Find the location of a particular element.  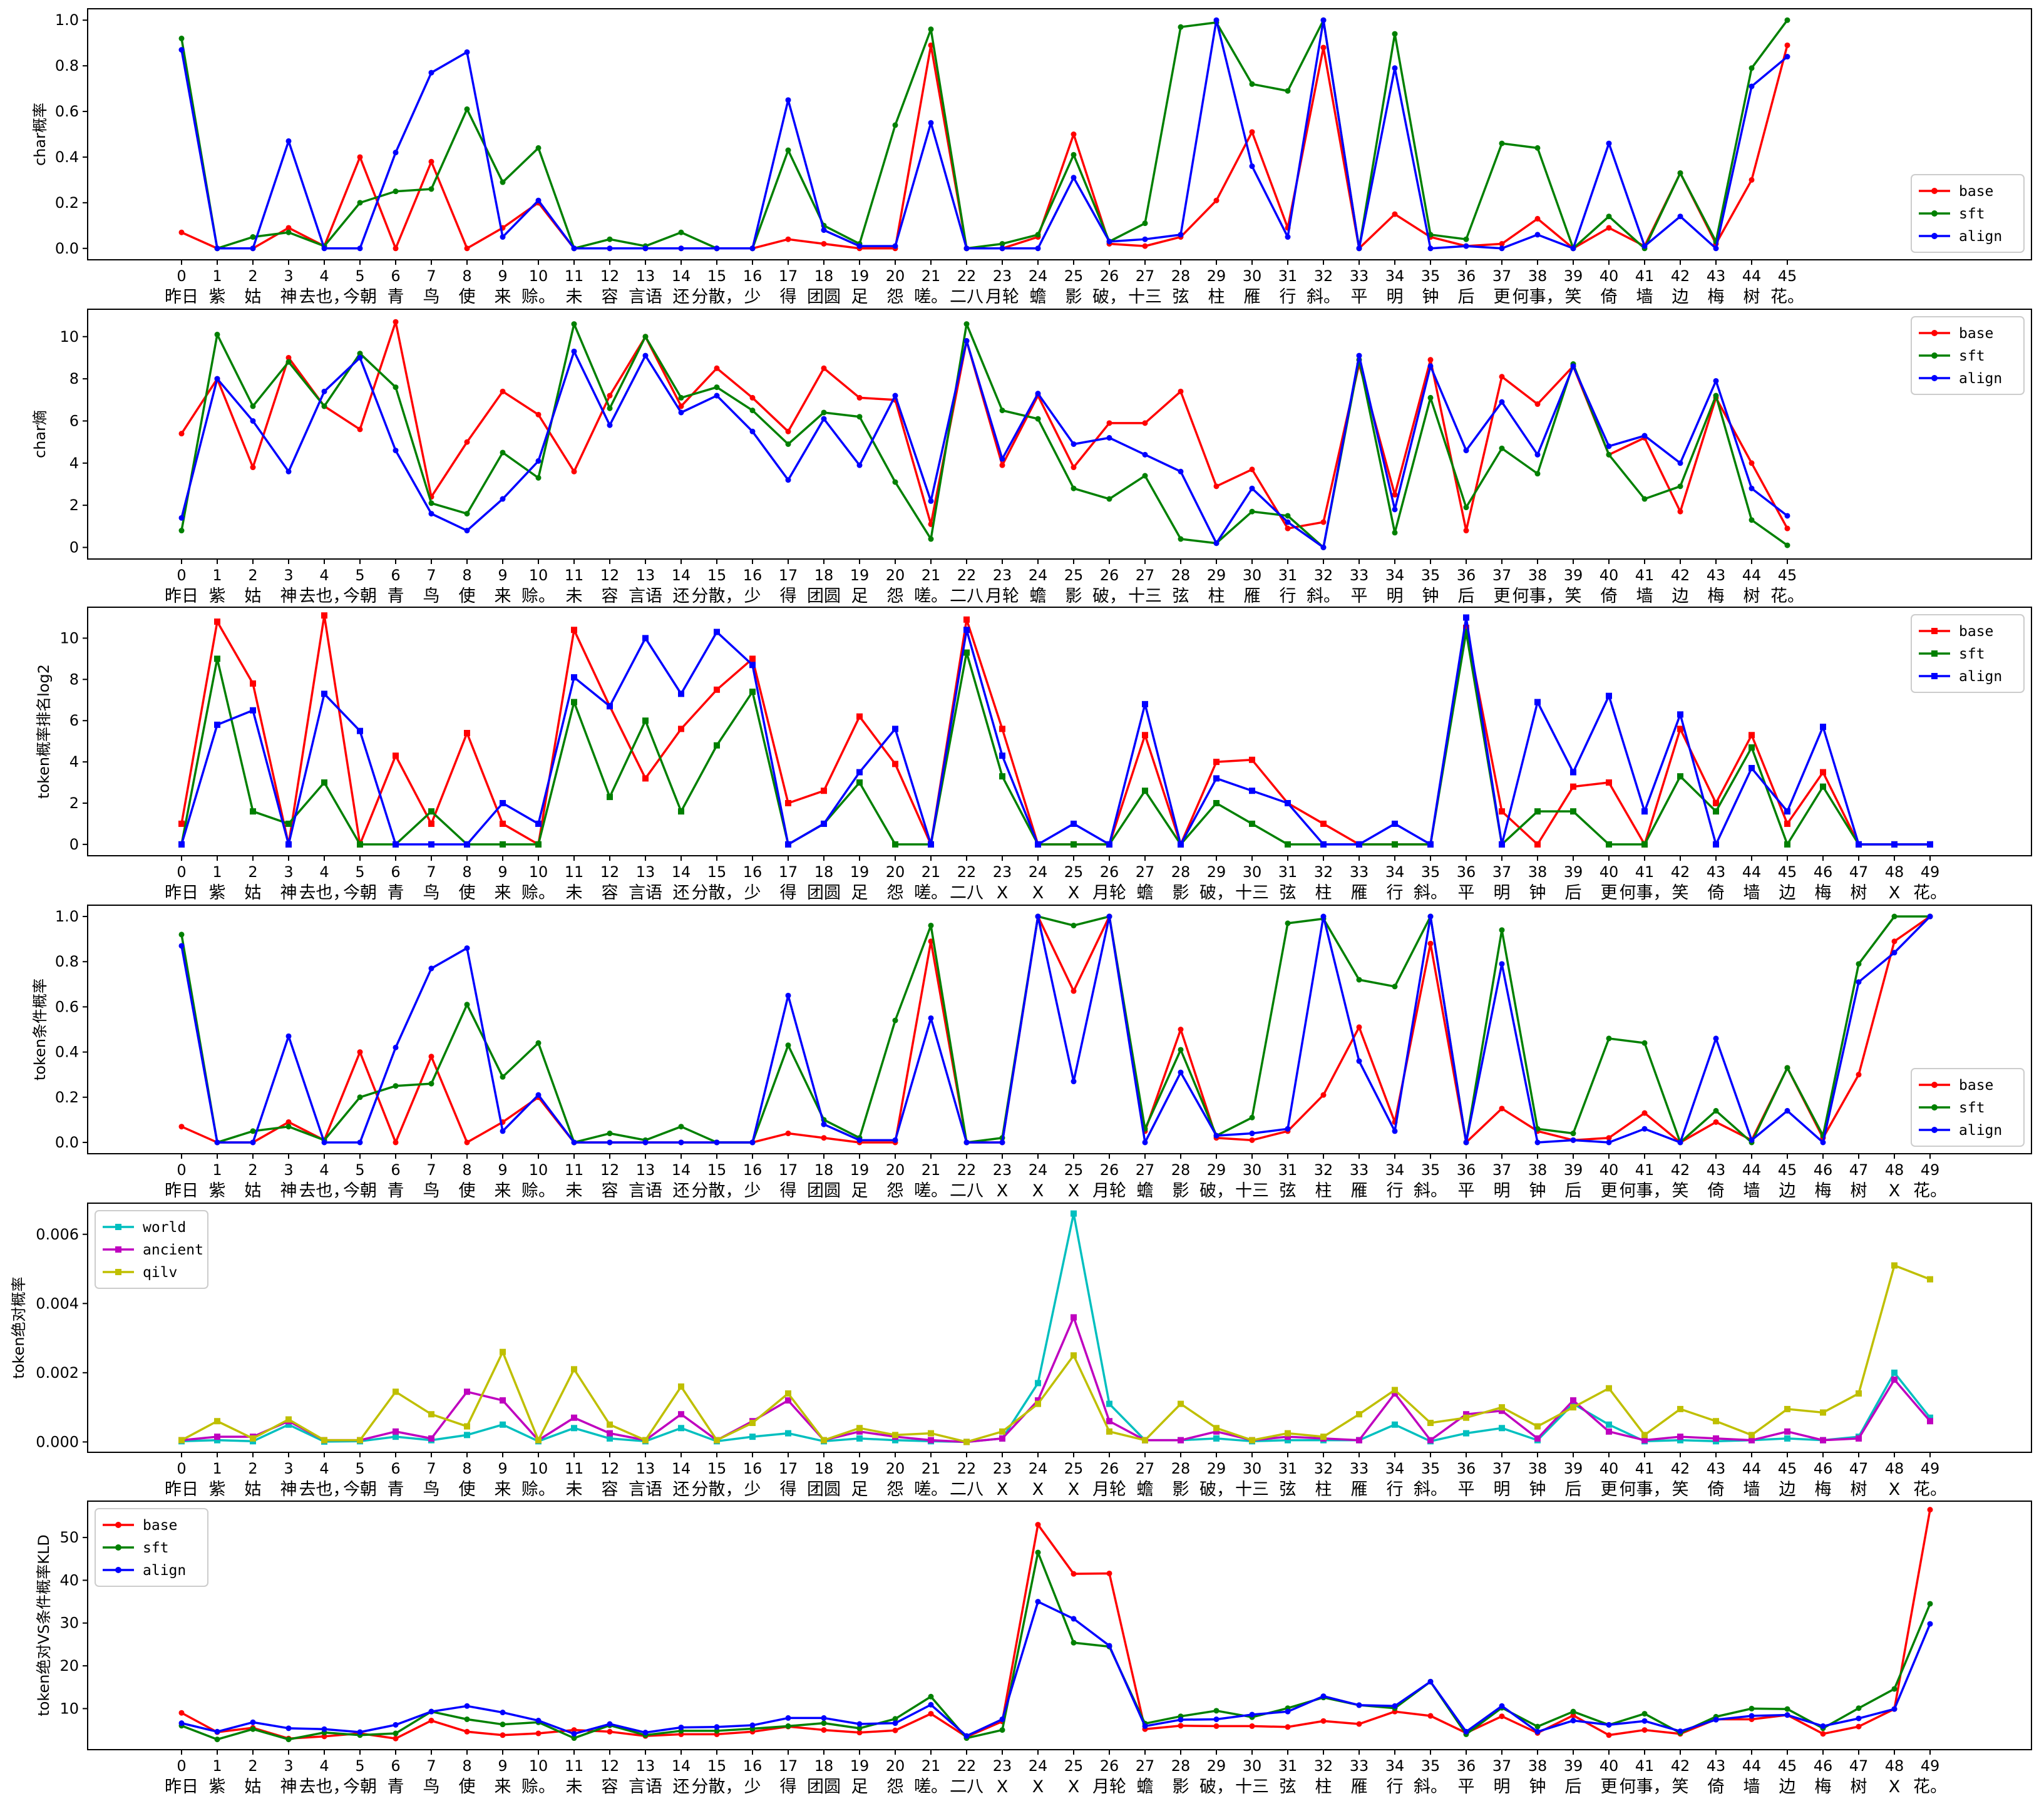

x-tick-label: 6 is located at coordinates (395, 1468).